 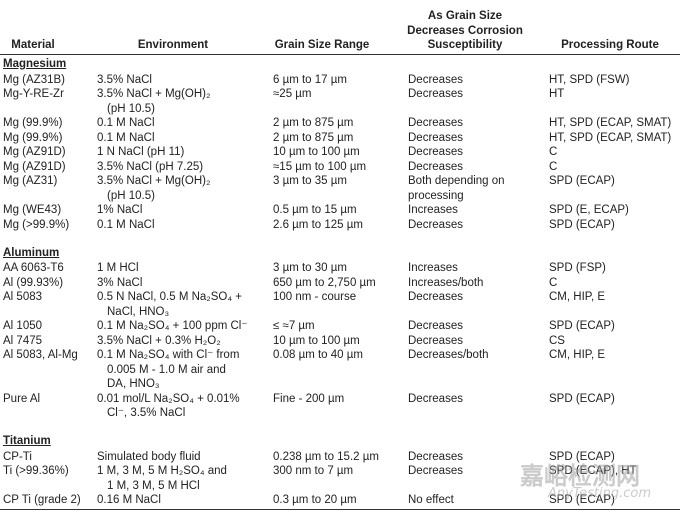 I want to click on cell: Al 5083, Al-Mg, so click(x=40, y=355).